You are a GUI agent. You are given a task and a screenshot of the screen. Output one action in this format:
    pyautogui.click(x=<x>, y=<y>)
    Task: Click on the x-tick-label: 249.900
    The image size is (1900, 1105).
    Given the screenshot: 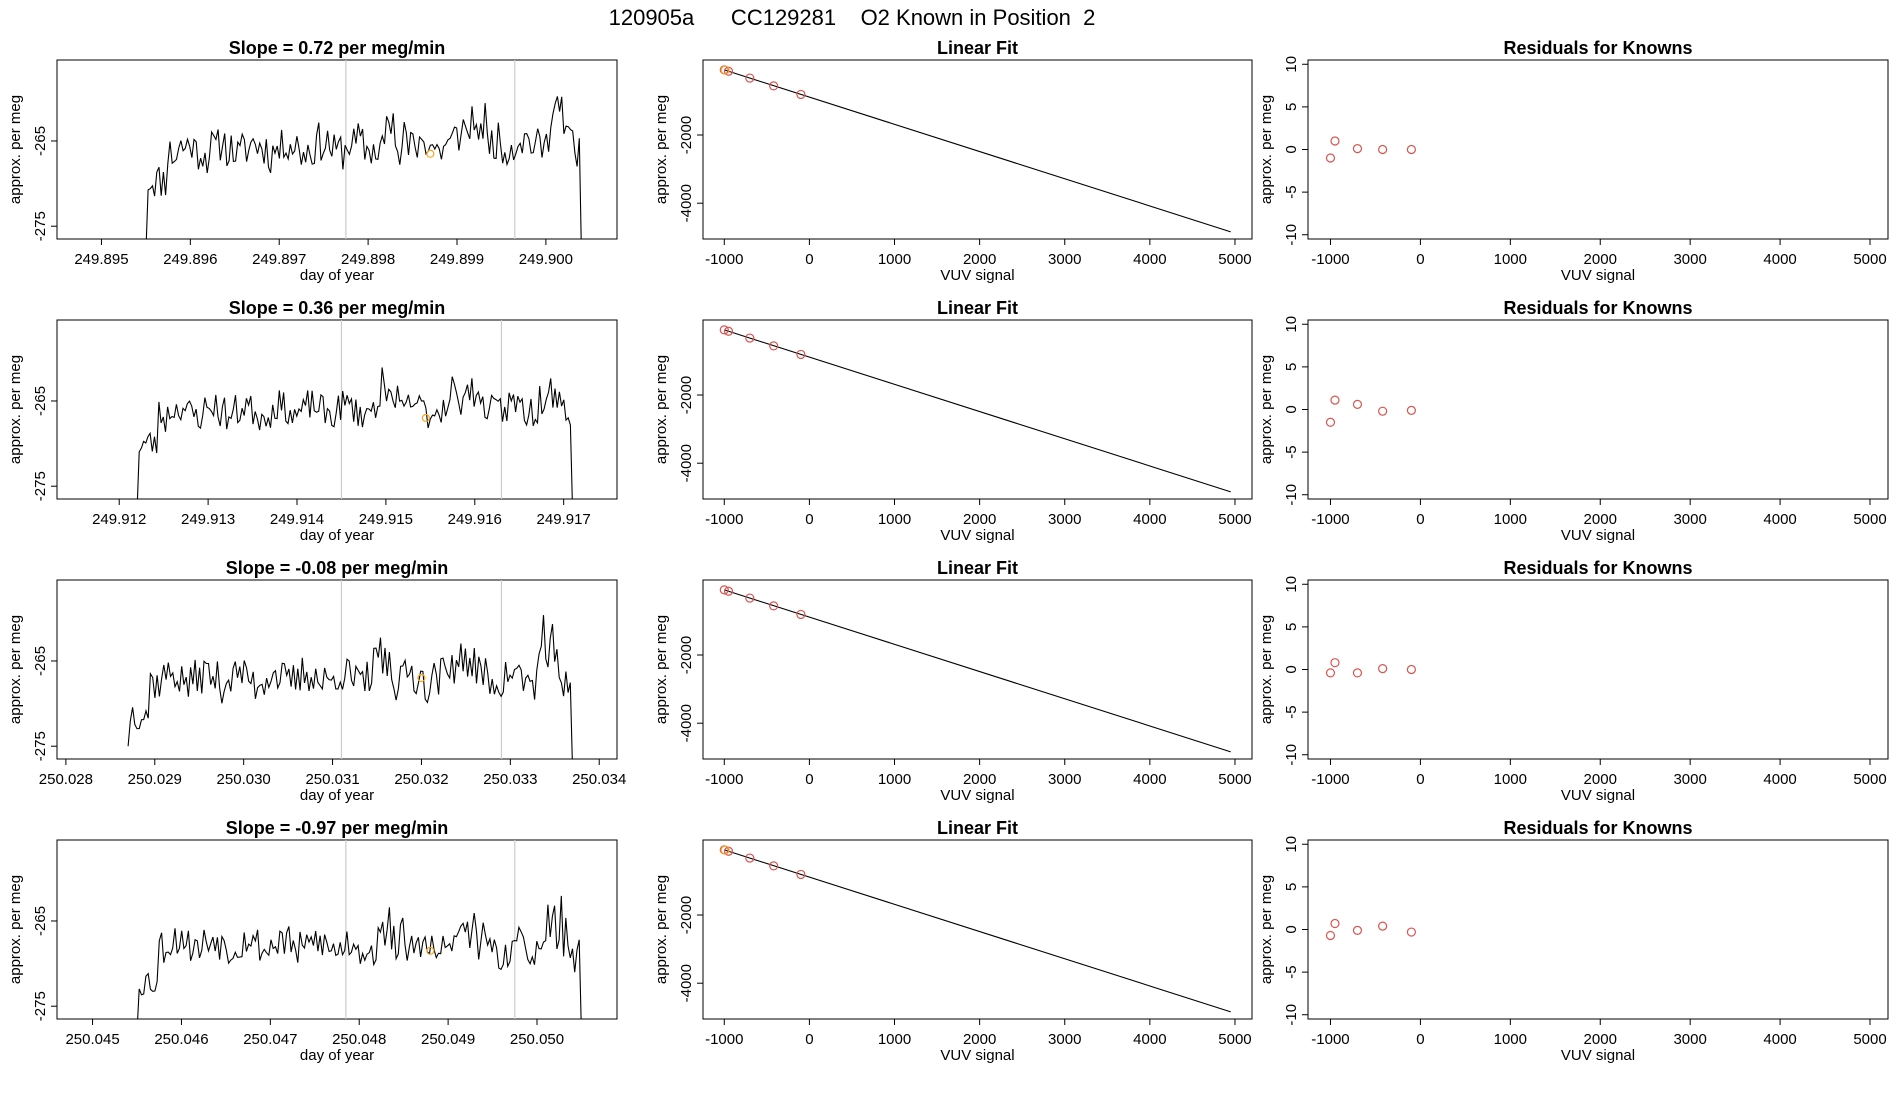 What is the action you would take?
    pyautogui.click(x=546, y=259)
    